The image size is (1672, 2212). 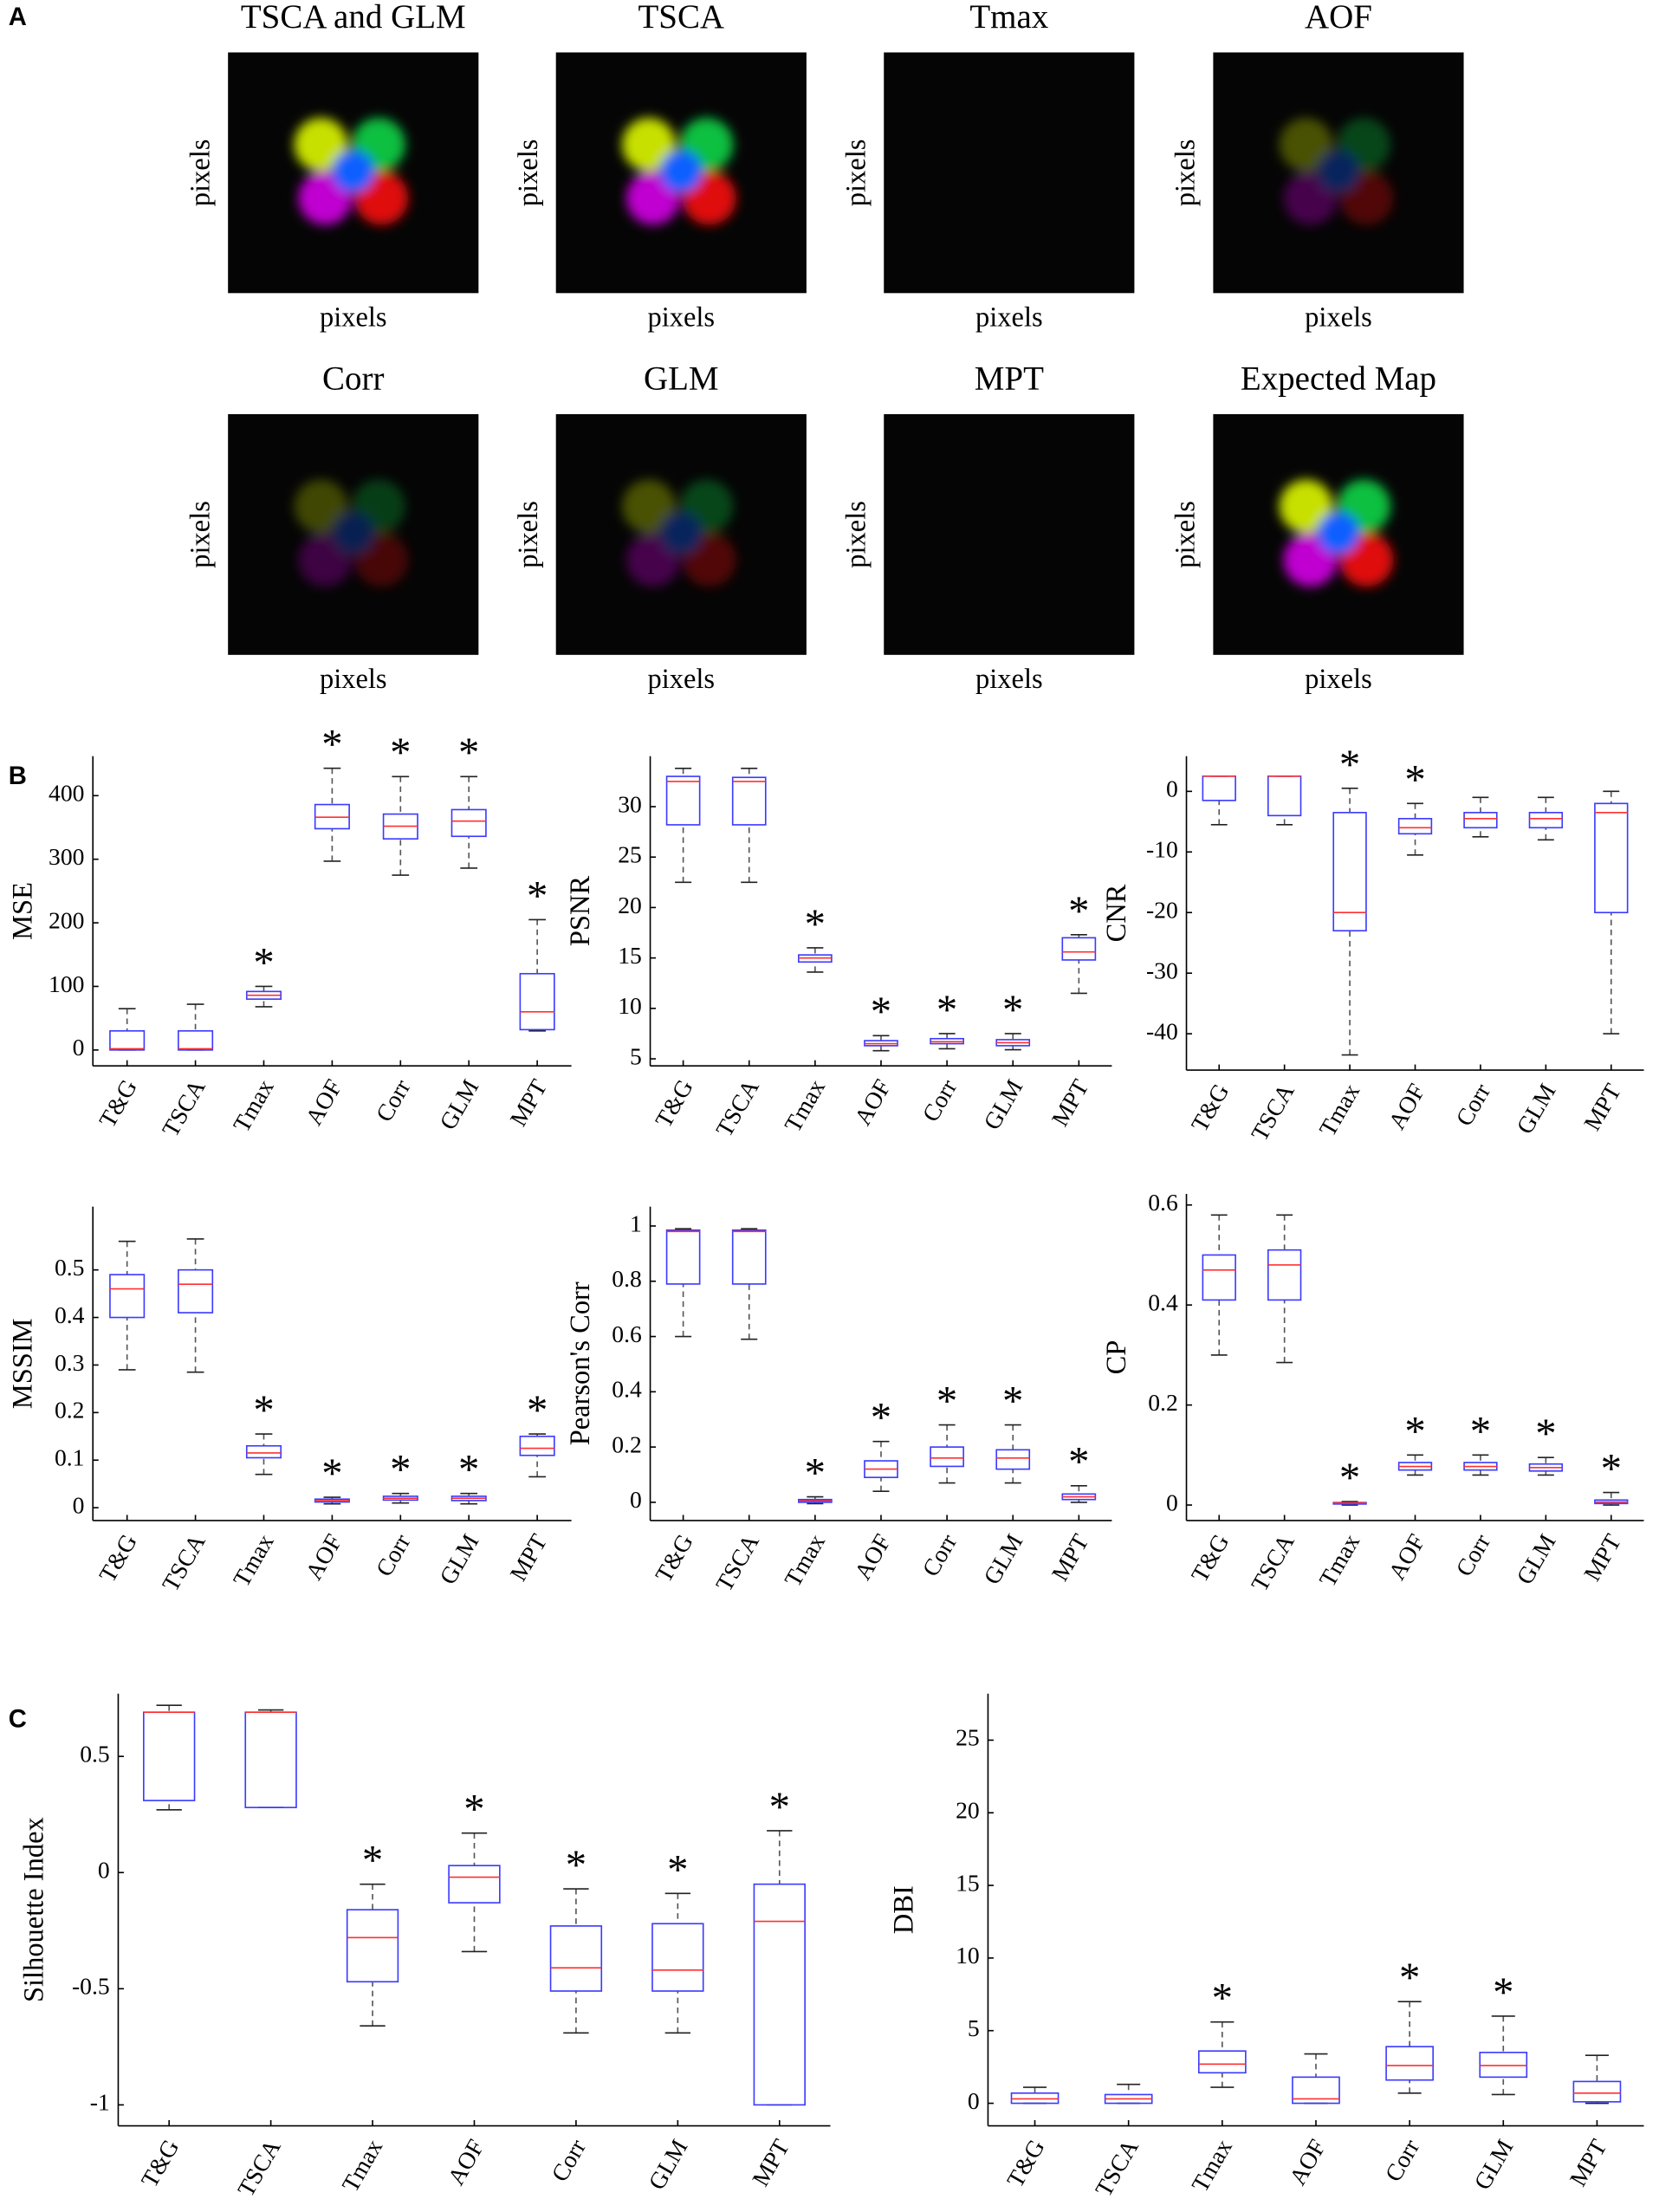 What do you see at coordinates (353, 379) in the screenshot?
I see `map-title: Corr` at bounding box center [353, 379].